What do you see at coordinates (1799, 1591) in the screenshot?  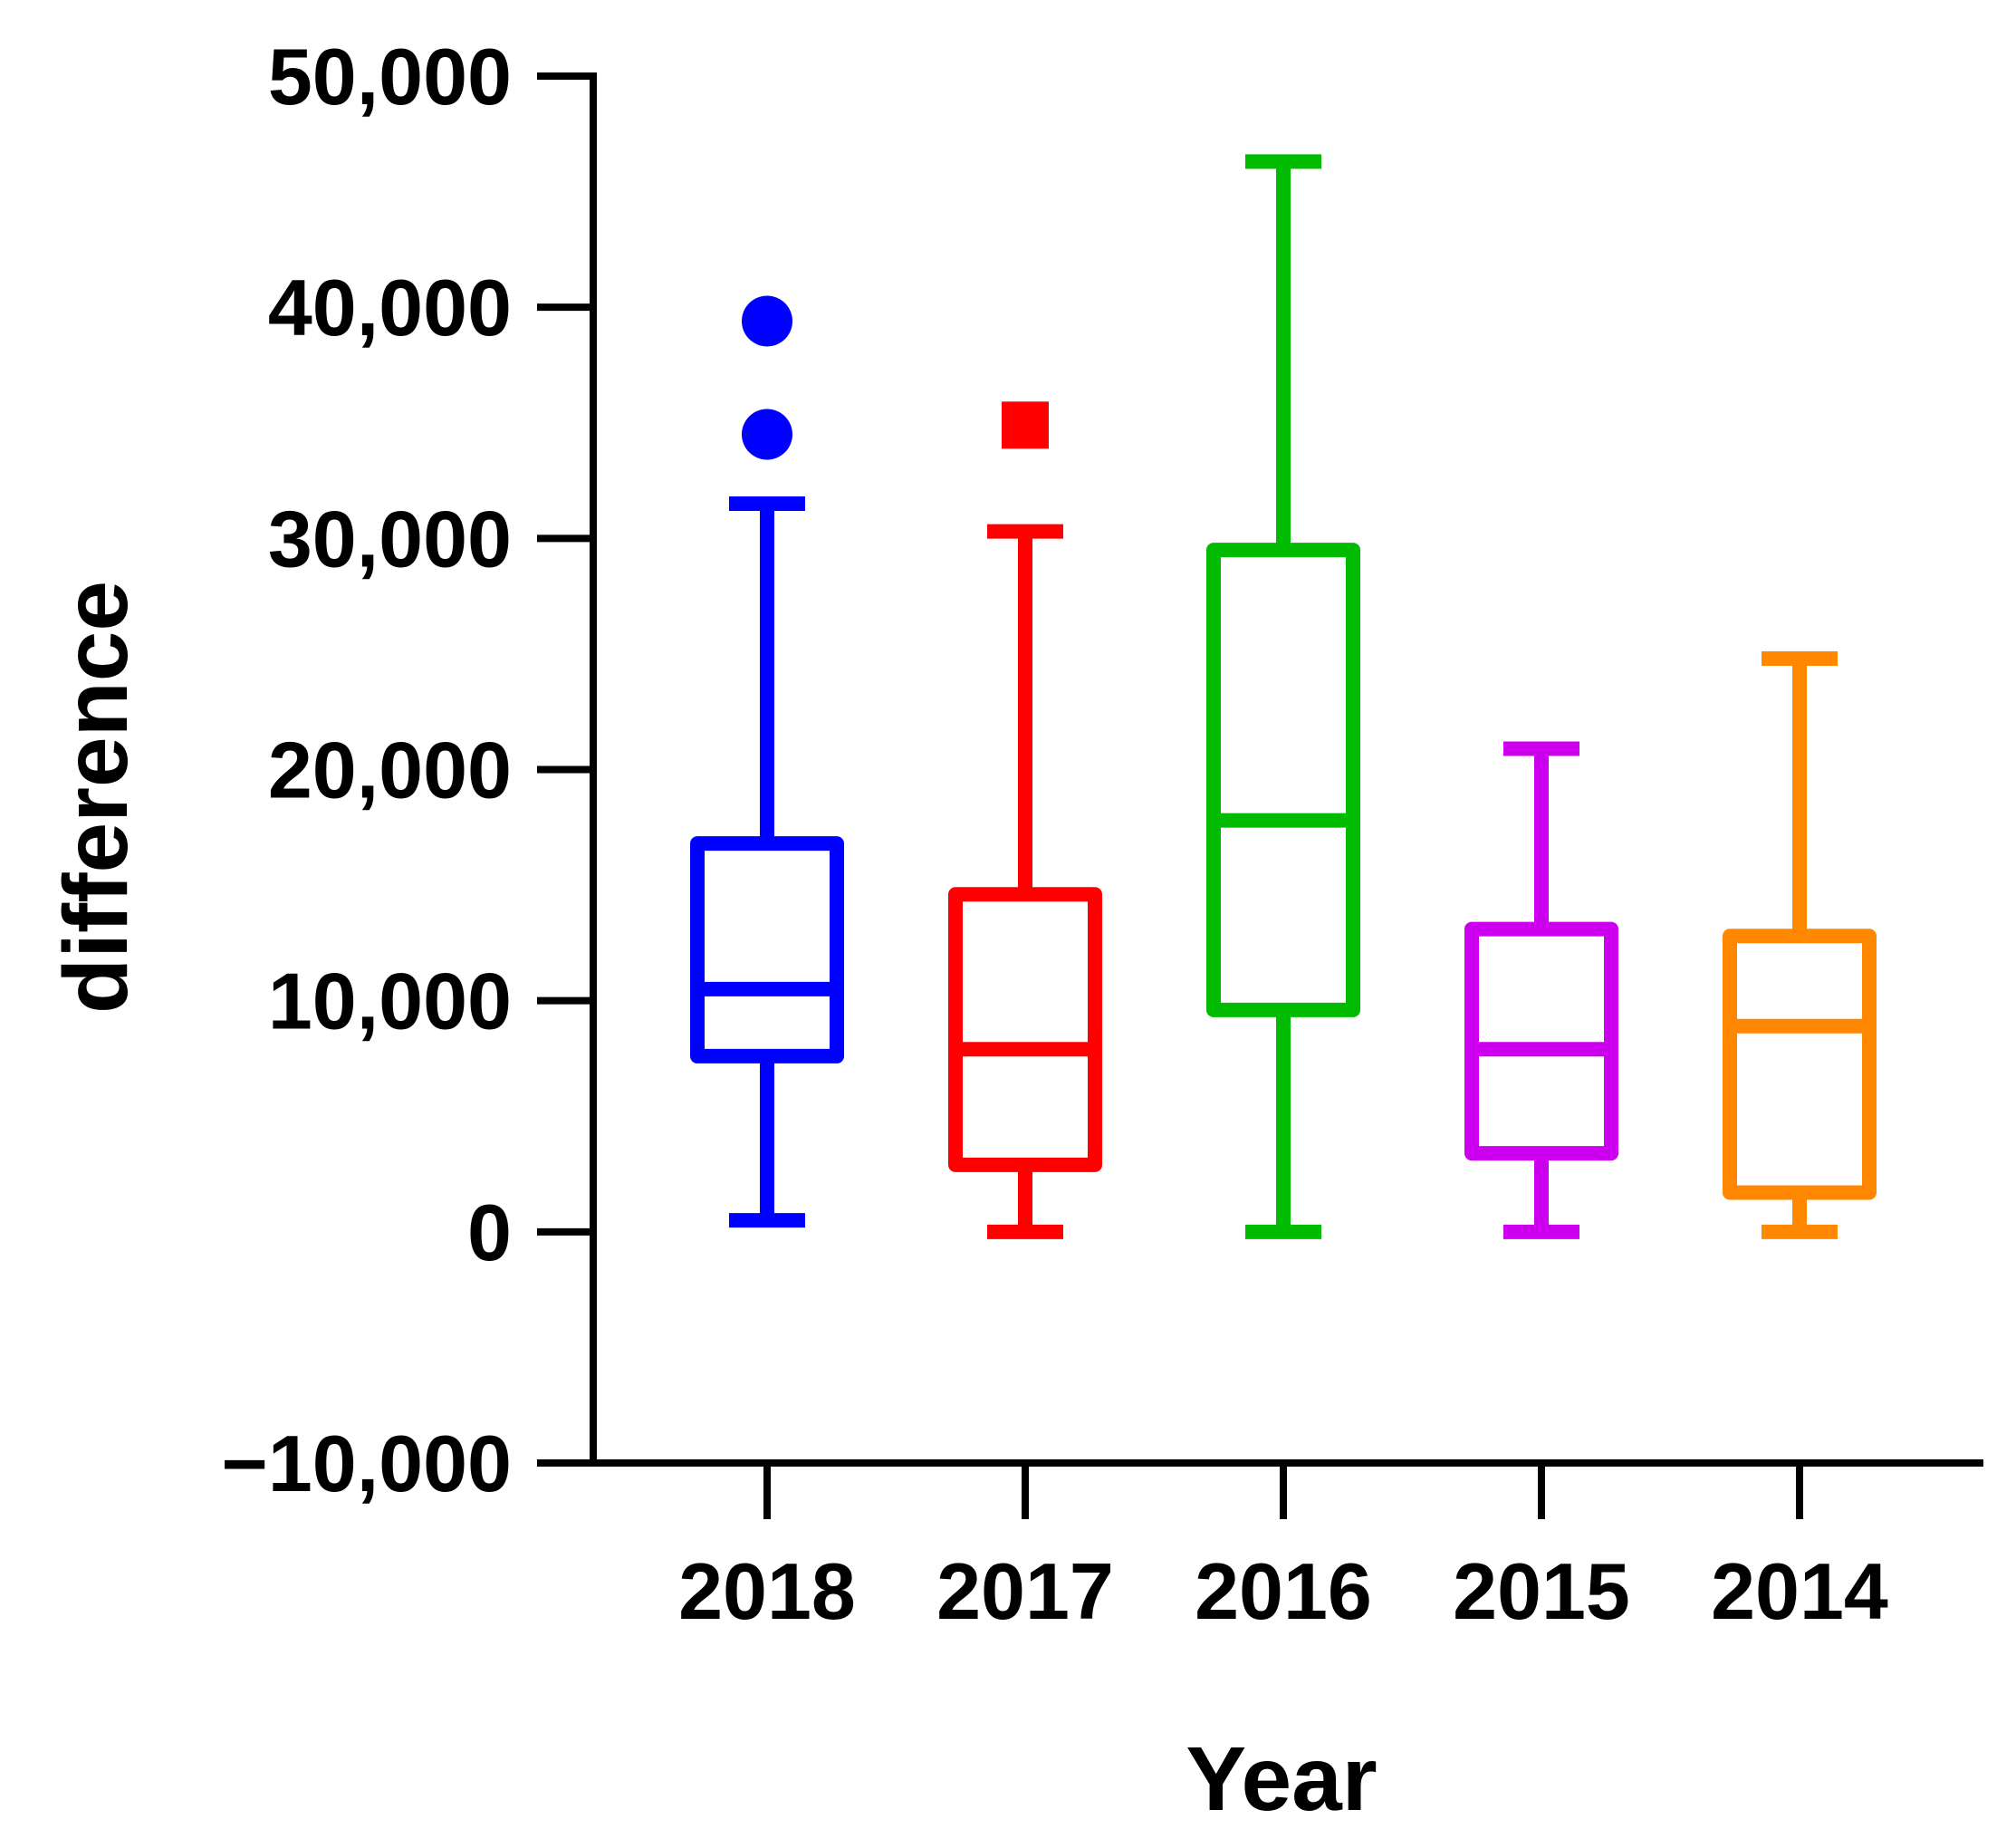 I see `x-tick-label: 2014` at bounding box center [1799, 1591].